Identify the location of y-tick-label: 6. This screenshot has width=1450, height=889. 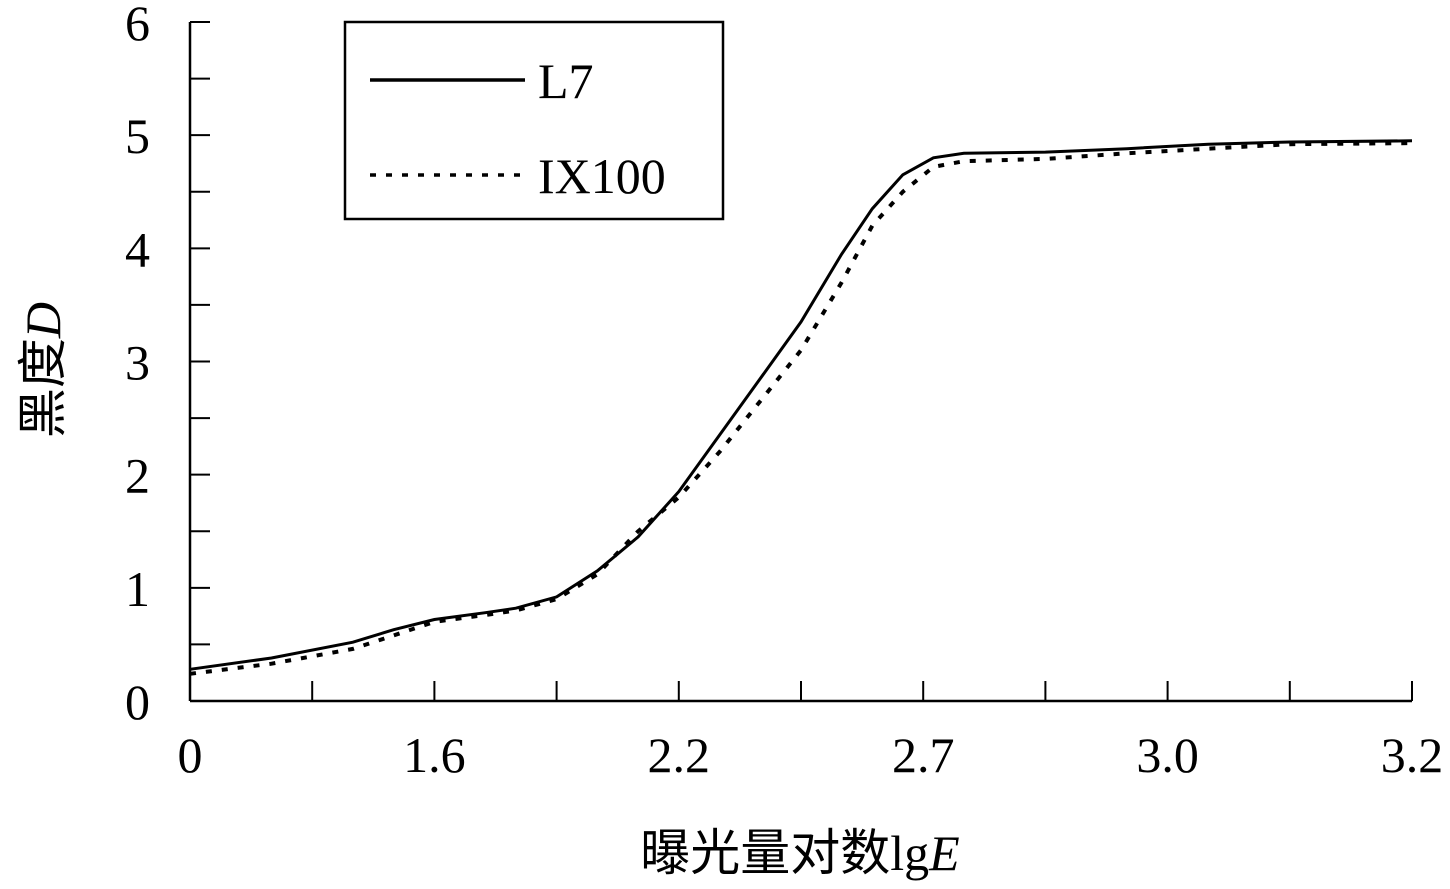
(137, 25).